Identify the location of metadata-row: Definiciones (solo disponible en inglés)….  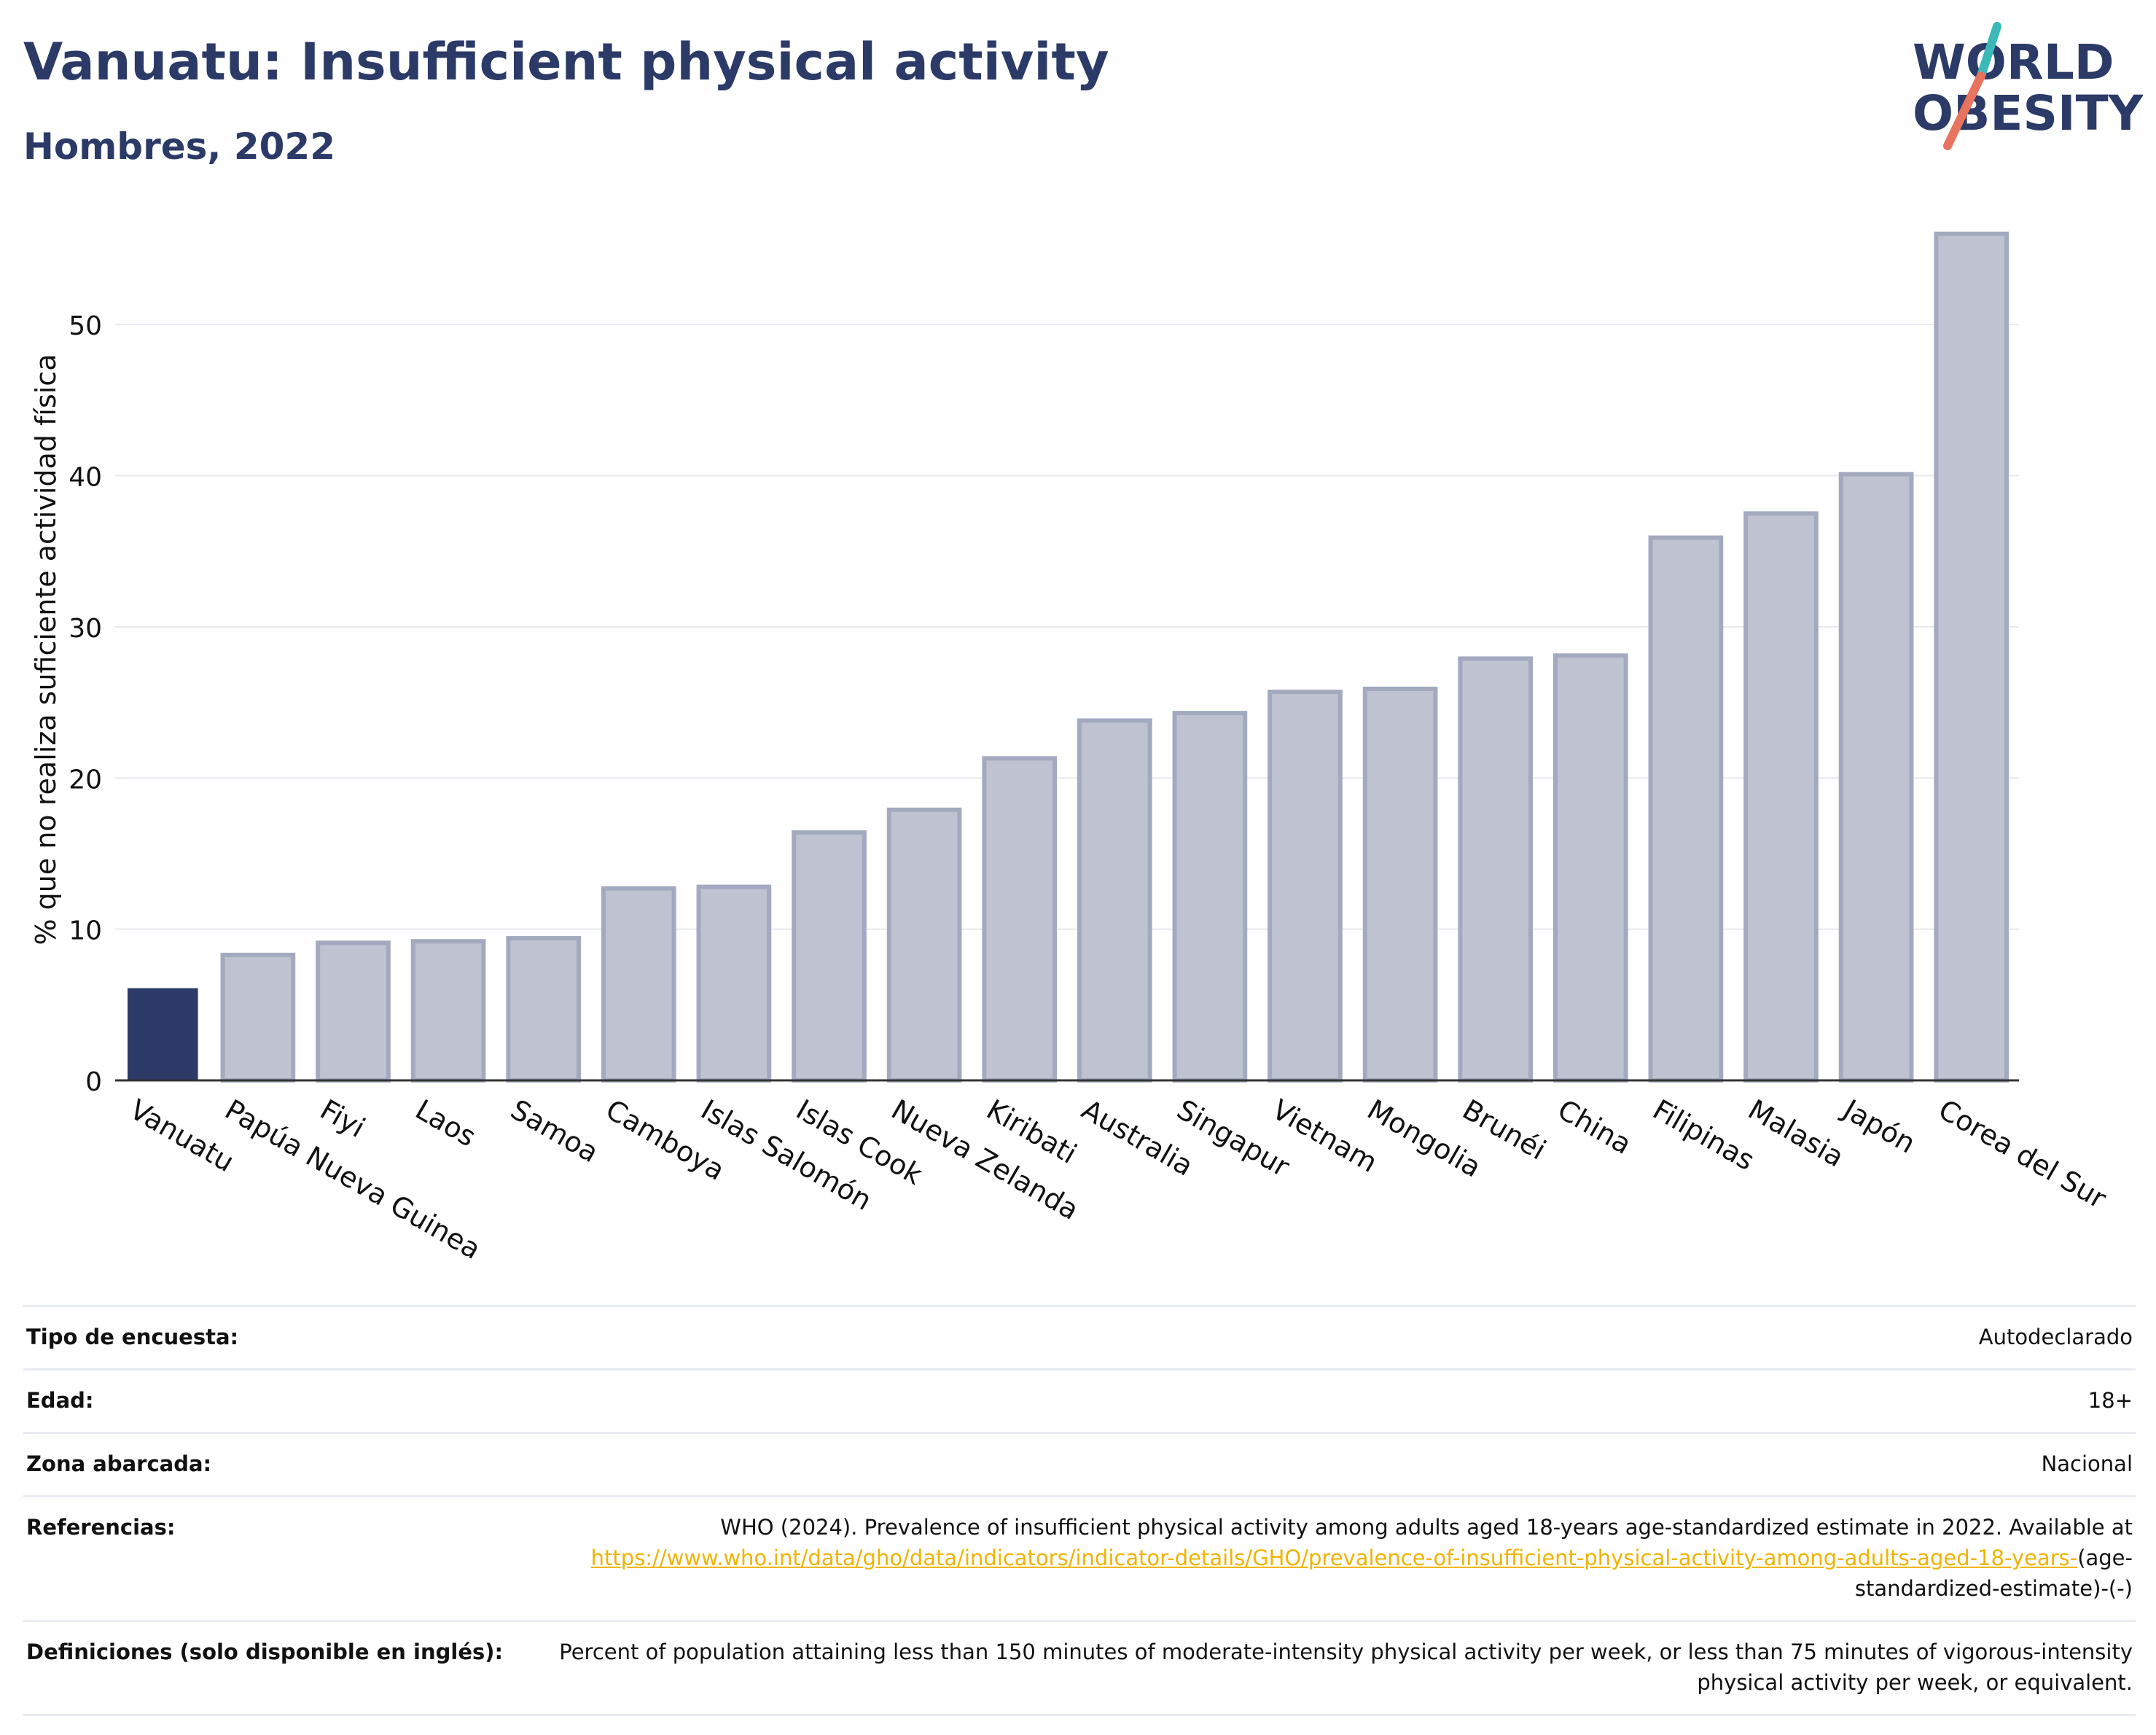
(1079, 1668).